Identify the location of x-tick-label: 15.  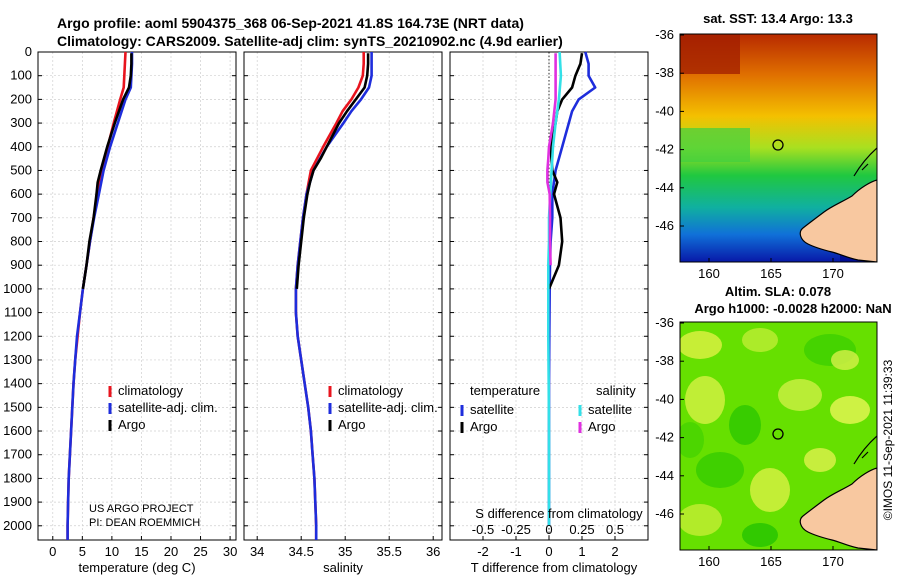
(141, 551).